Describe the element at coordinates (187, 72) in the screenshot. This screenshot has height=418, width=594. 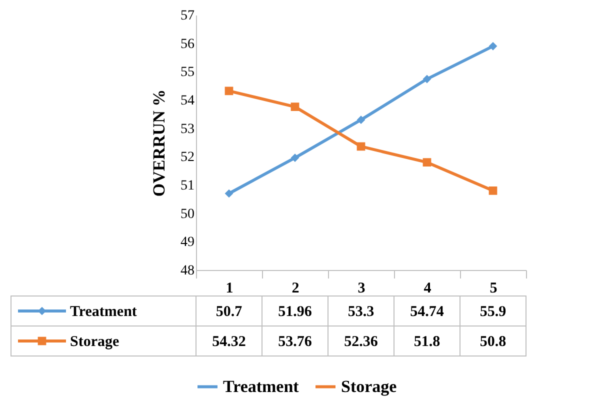
I see `y-tick-label: 55` at that location.